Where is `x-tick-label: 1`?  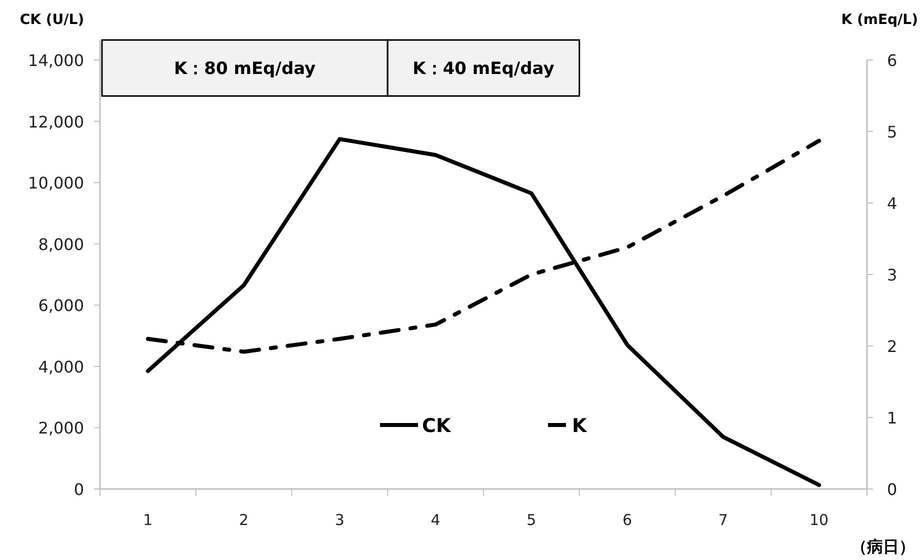 x-tick-label: 1 is located at coordinates (148, 520).